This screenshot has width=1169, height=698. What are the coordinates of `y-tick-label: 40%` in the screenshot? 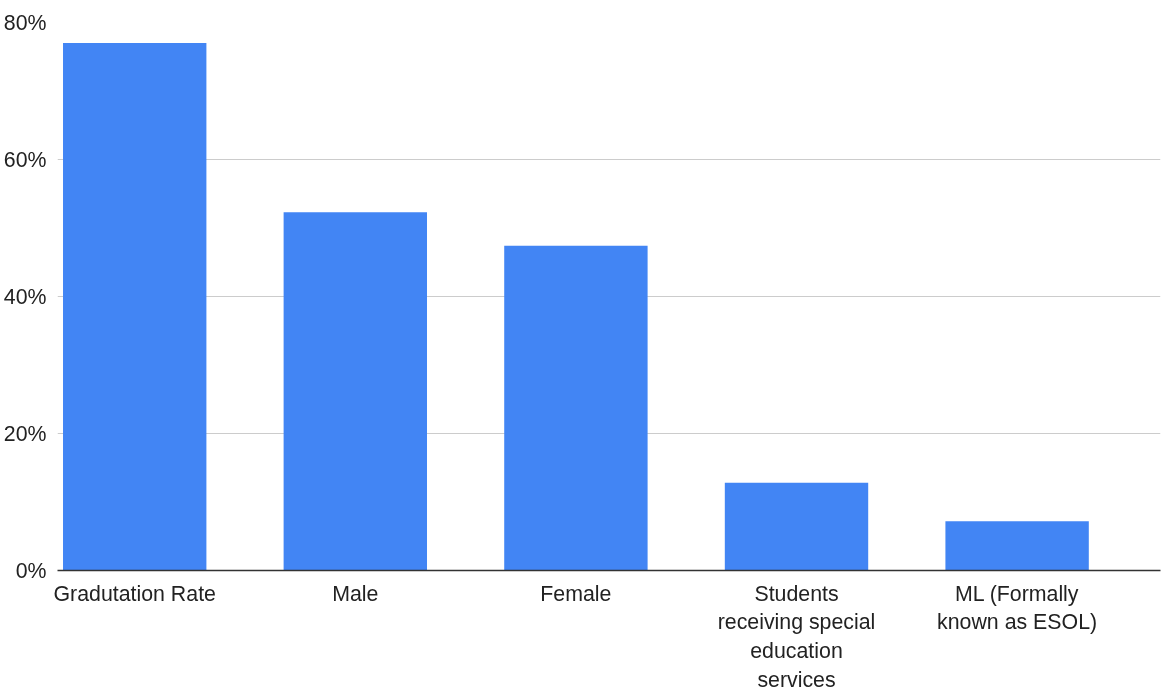 It's located at (25, 296).